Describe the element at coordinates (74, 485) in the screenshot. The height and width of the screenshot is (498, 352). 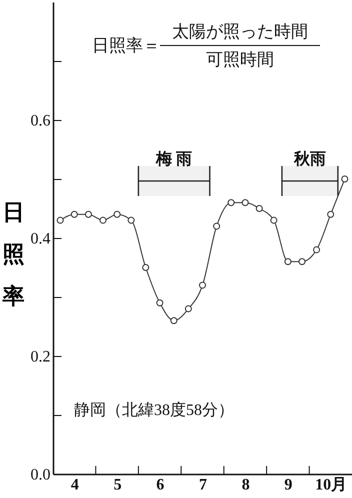
I see `x-tick-label: 4` at that location.